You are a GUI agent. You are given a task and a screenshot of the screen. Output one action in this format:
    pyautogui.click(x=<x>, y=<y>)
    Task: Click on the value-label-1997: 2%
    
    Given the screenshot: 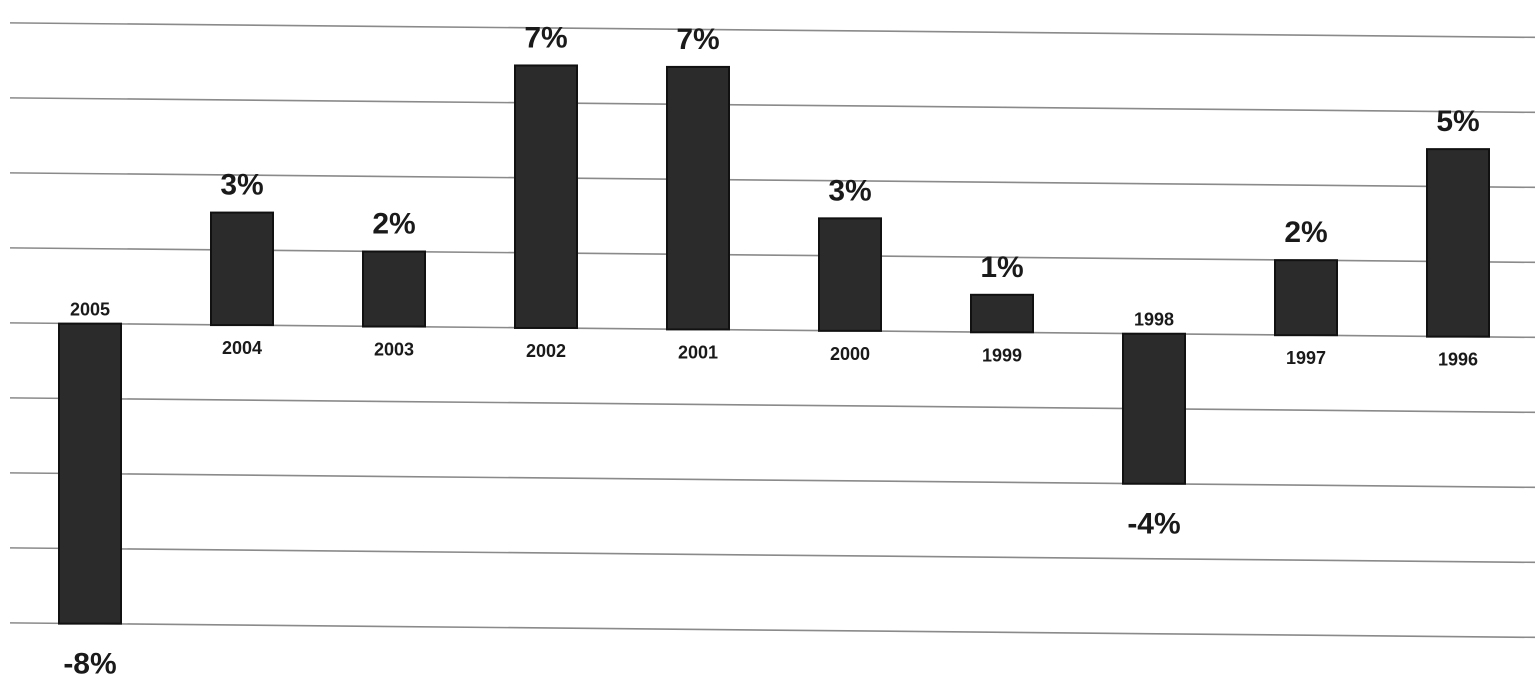 What is the action you would take?
    pyautogui.click(x=1305, y=232)
    